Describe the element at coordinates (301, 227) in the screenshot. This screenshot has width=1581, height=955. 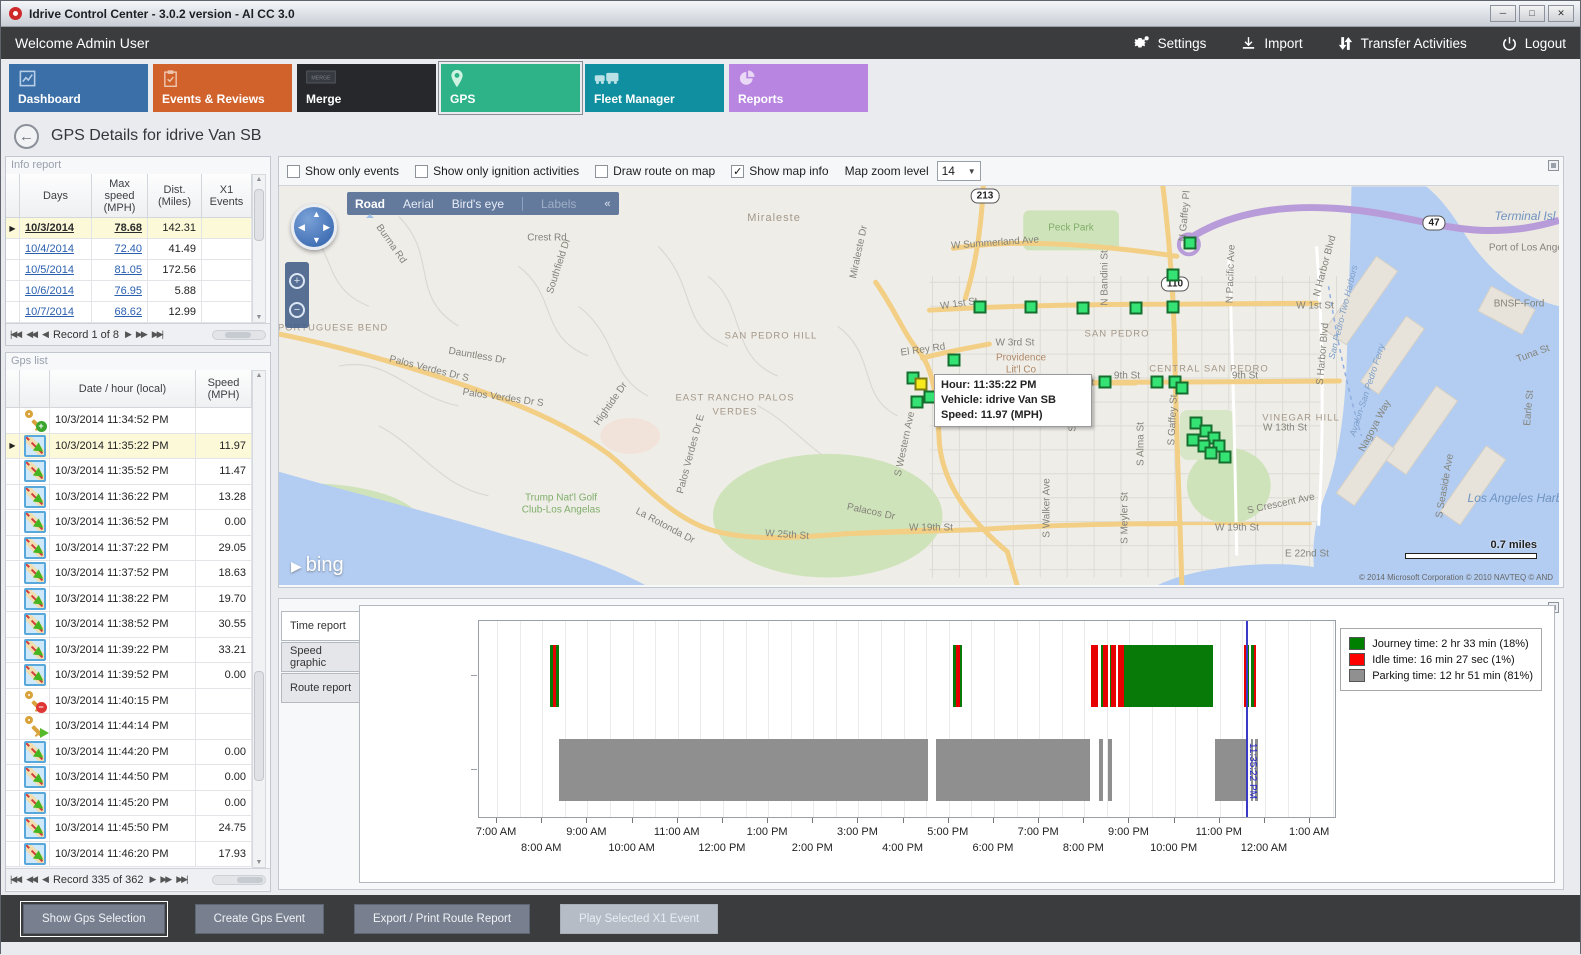
I see `pan-left-icon: ◀` at that location.